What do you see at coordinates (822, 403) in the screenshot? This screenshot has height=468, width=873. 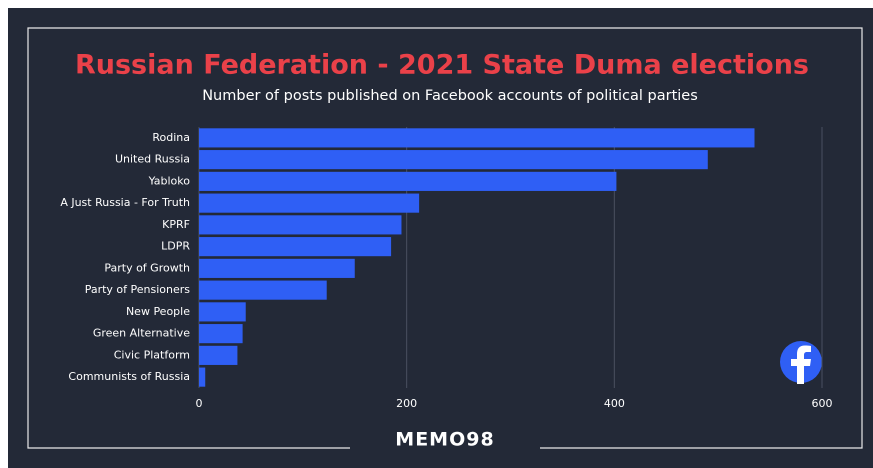 I see `x-tick-label: 600` at bounding box center [822, 403].